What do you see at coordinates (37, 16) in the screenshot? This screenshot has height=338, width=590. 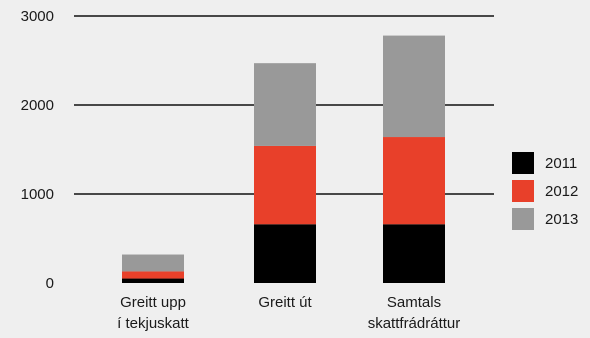 I see `y-tick-label: 3000` at bounding box center [37, 16].